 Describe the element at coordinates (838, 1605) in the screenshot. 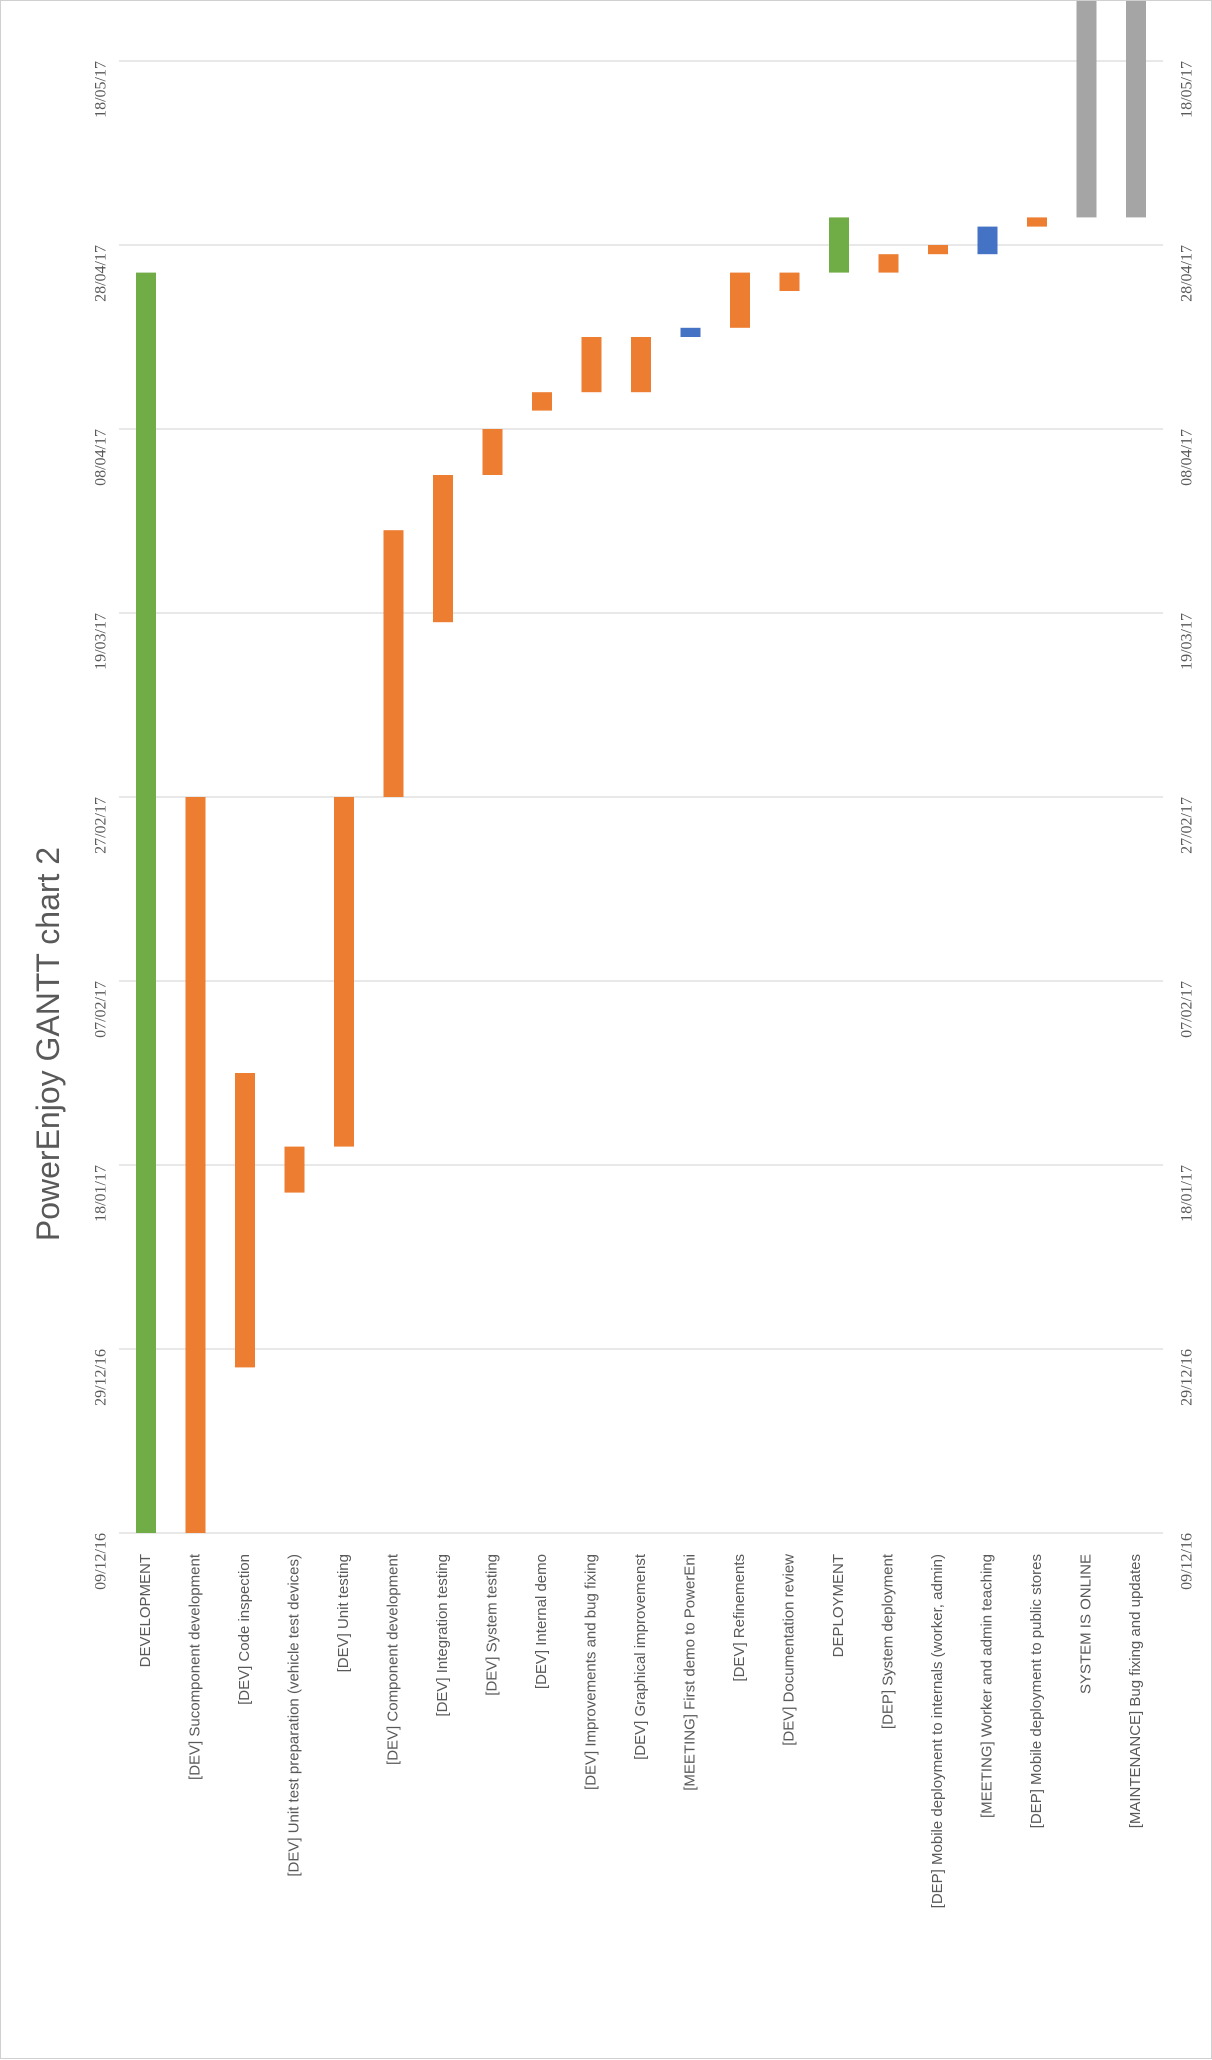

I see `task-label: DEPLOYMENT` at that location.